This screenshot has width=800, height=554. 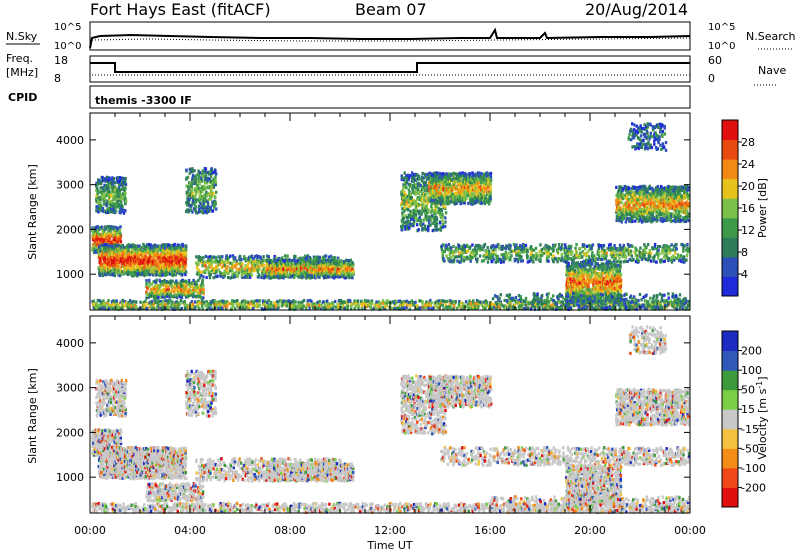 I want to click on noise-sky-trace, so click(x=390, y=39).